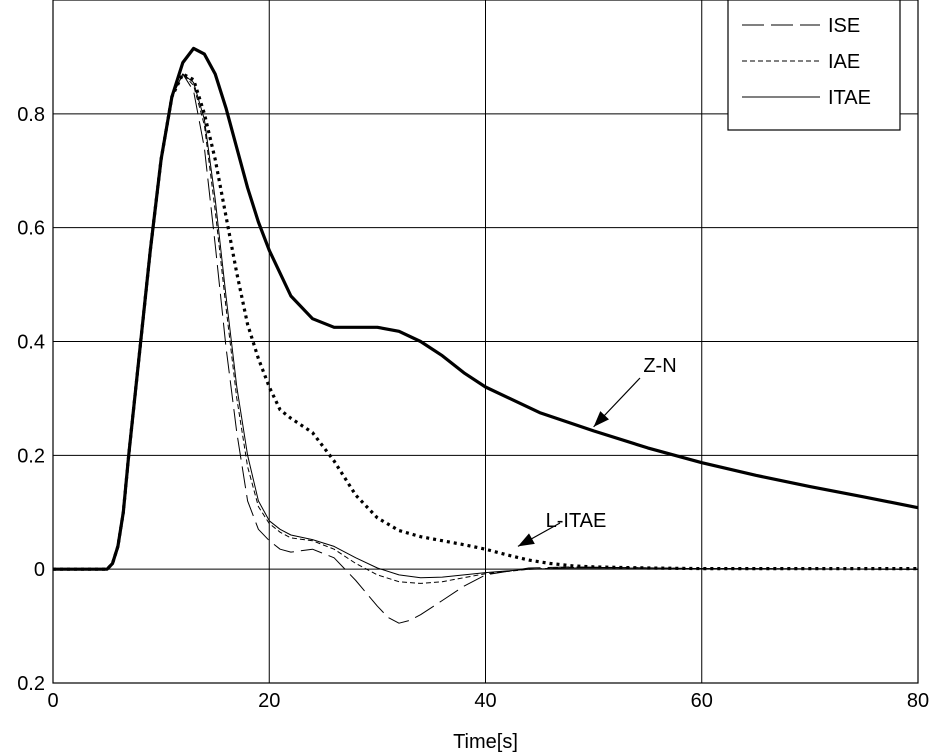 The image size is (940, 755). Describe the element at coordinates (485, 701) in the screenshot. I see `x-tick-label: 40` at that location.